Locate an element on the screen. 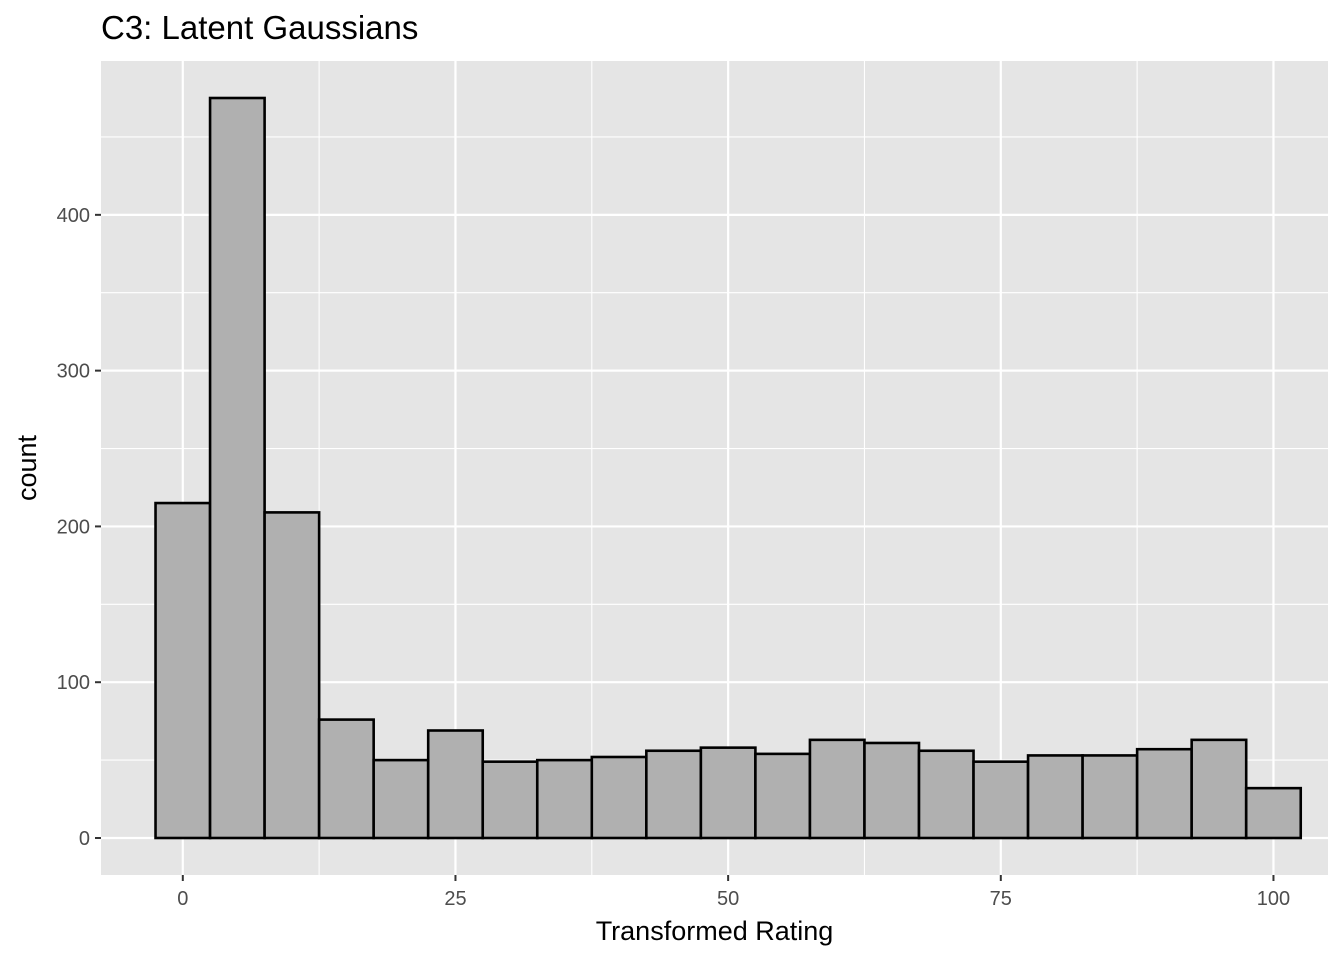 The image size is (1344, 960). x-tick-label: 0 is located at coordinates (182, 899).